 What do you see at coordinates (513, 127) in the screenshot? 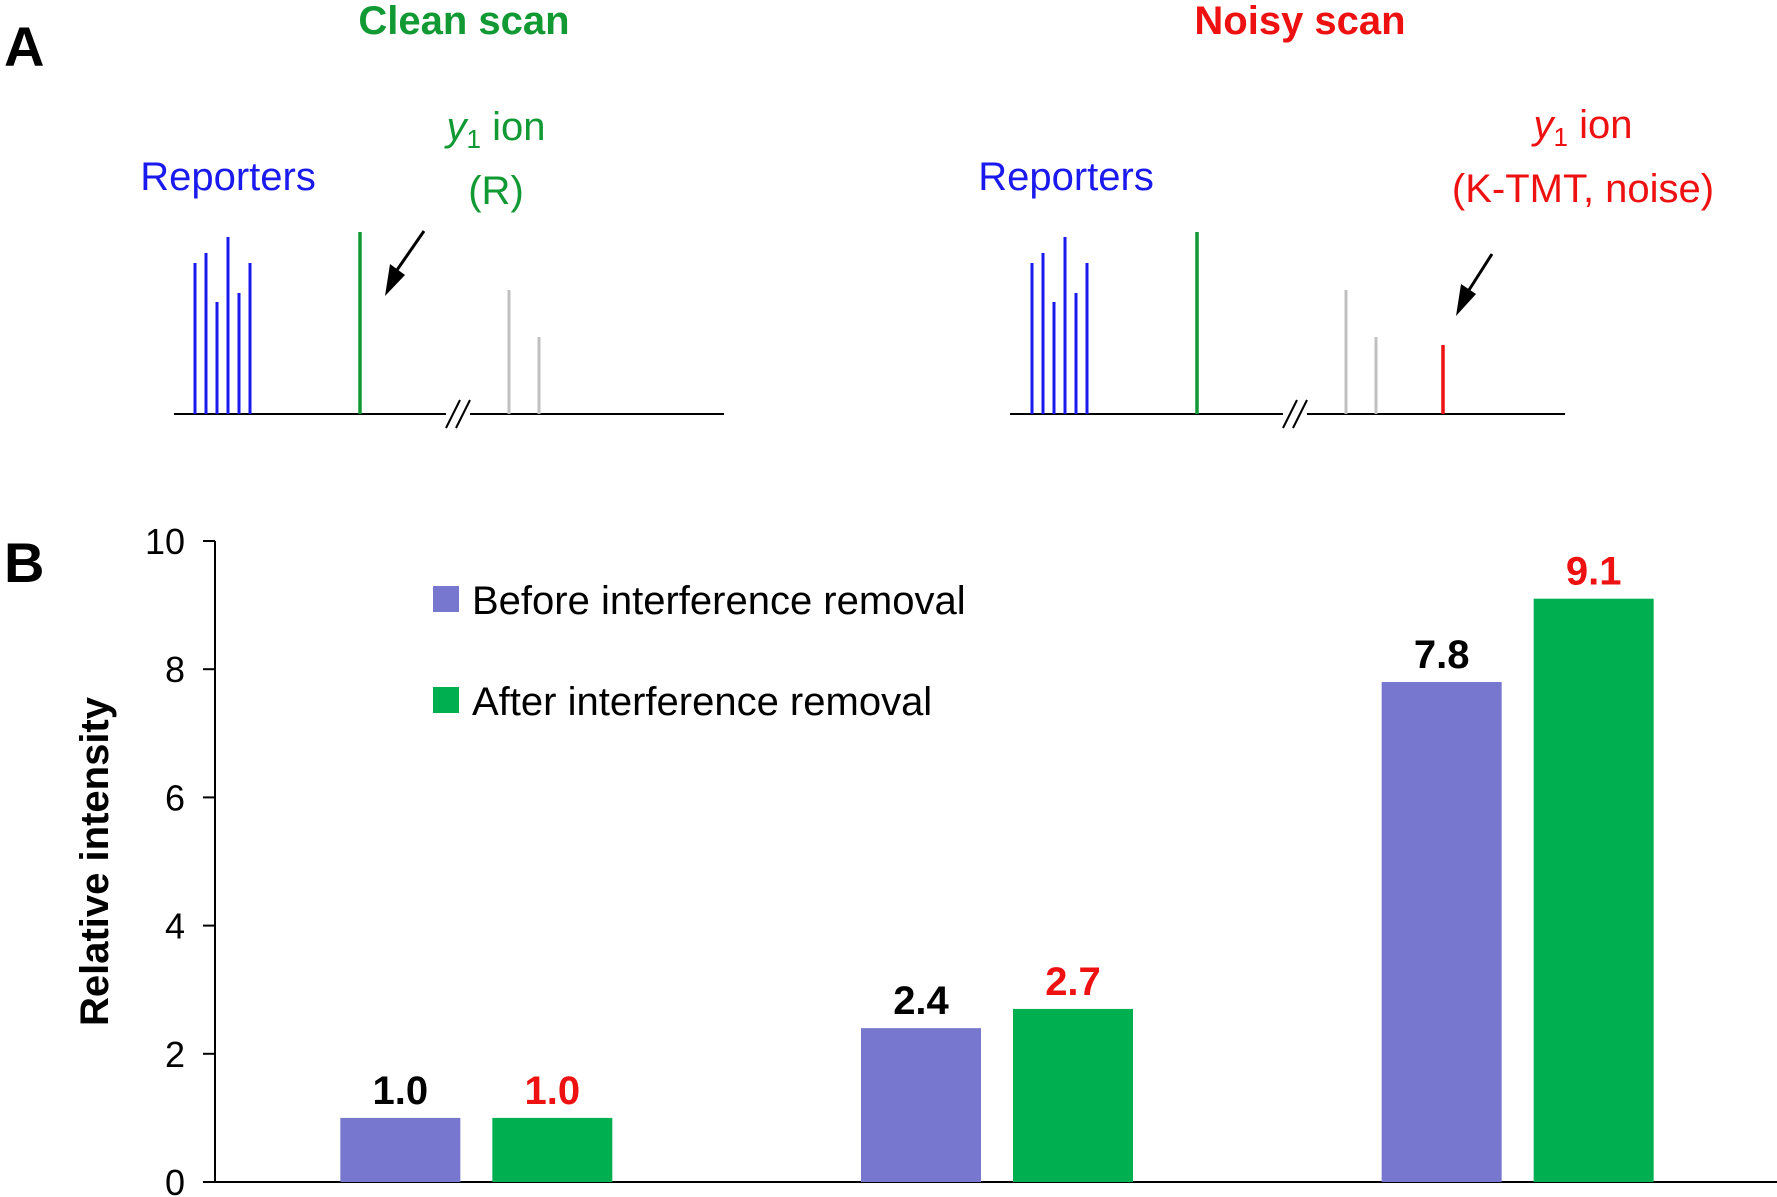
I see `clean-y1-rest: ion` at bounding box center [513, 127].